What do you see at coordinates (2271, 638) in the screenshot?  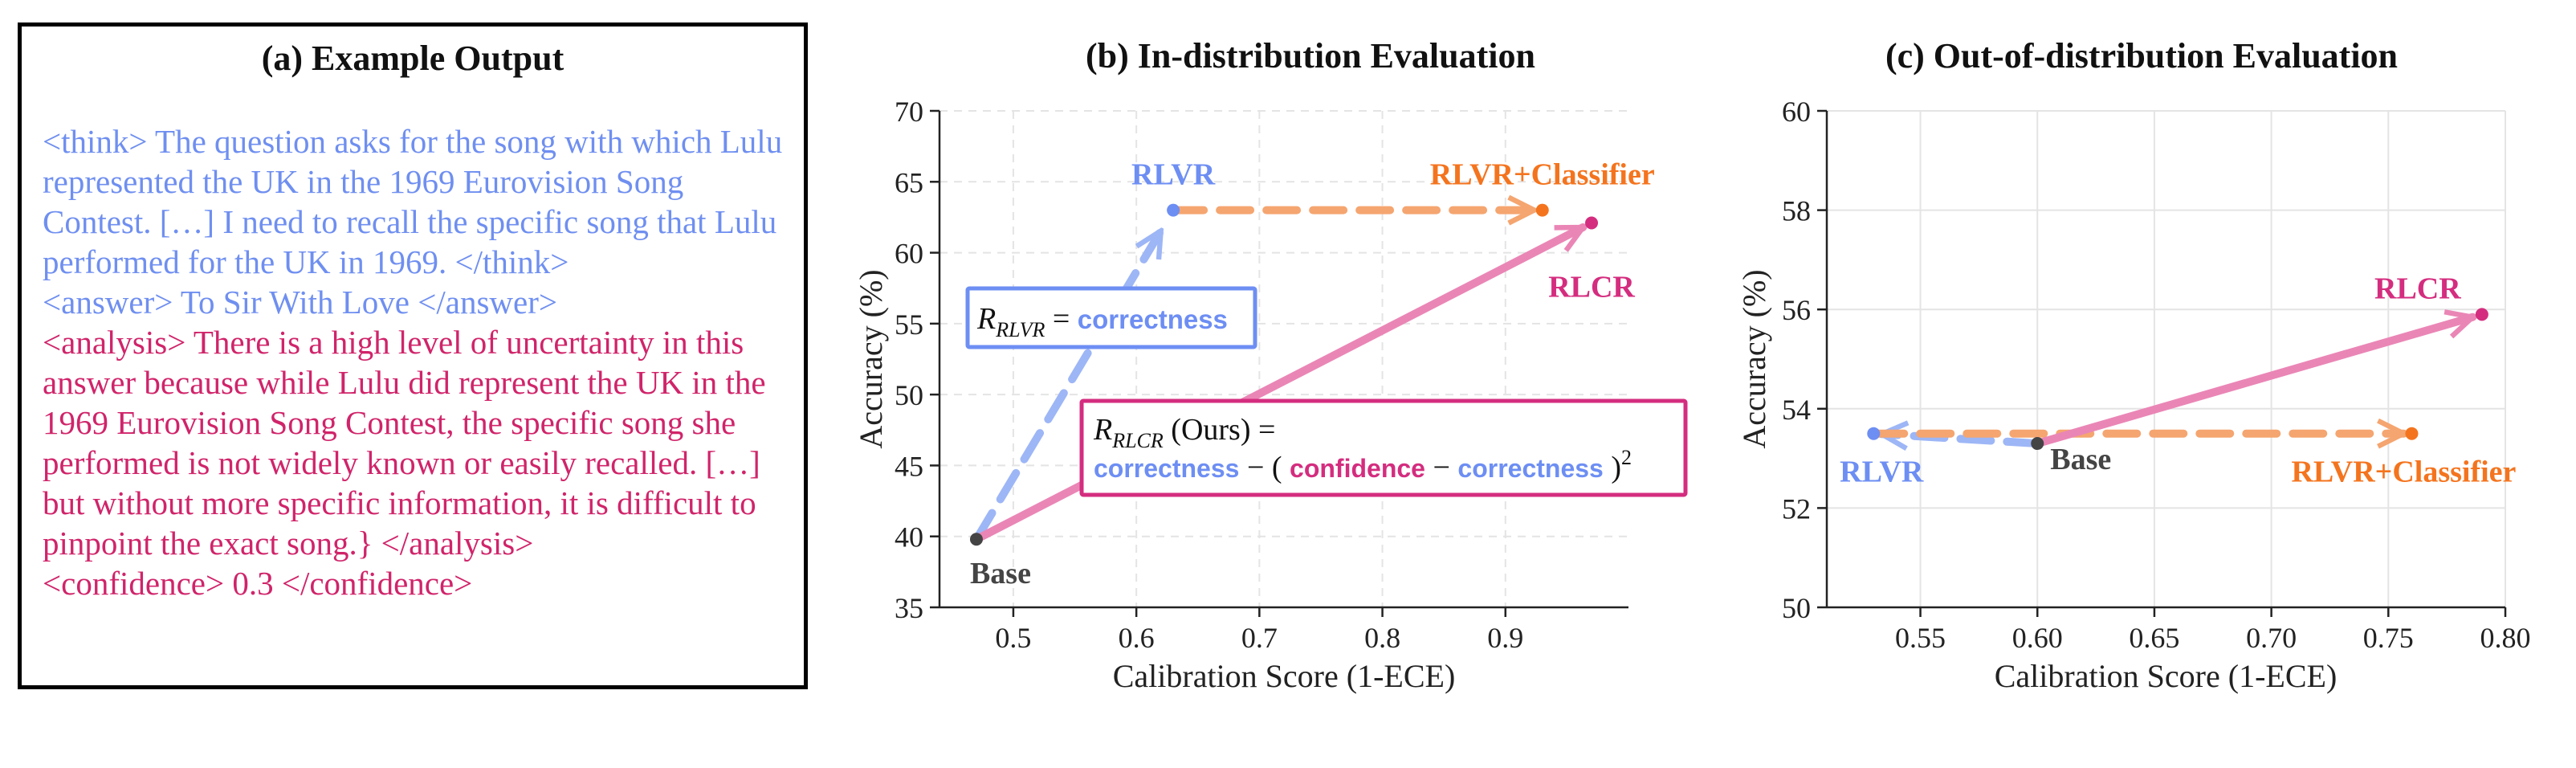 I see `c-xtick-label-3: 0.70` at bounding box center [2271, 638].